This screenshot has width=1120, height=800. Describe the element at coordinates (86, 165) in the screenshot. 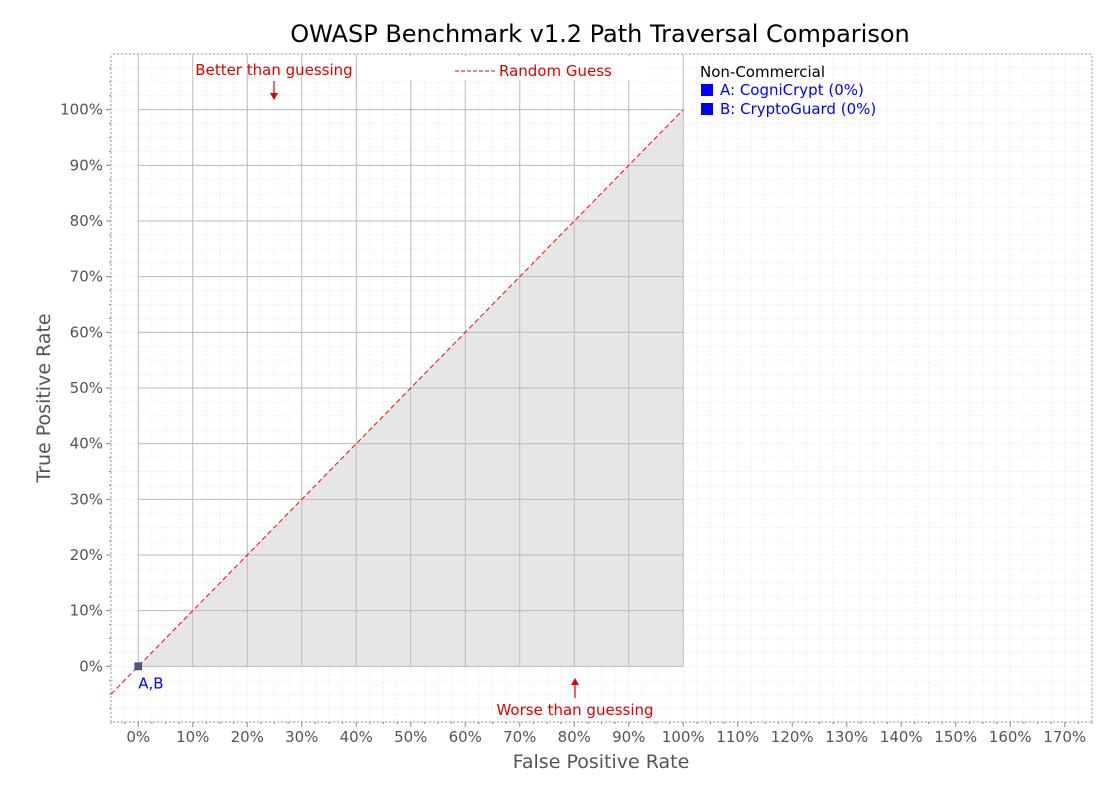

I see `y-tick-label: 90%` at that location.